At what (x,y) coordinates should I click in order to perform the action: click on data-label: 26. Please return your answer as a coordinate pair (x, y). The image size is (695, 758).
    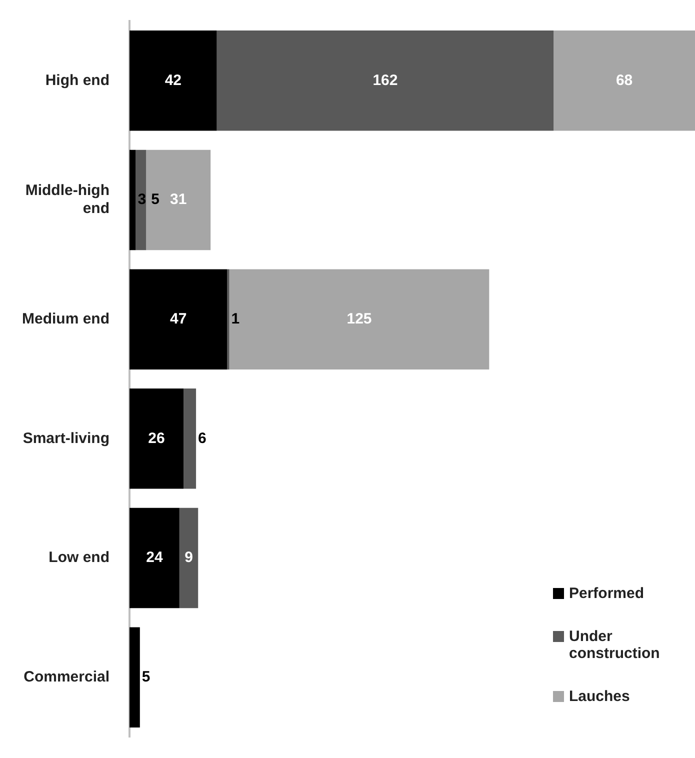
    Looking at the image, I should click on (156, 438).